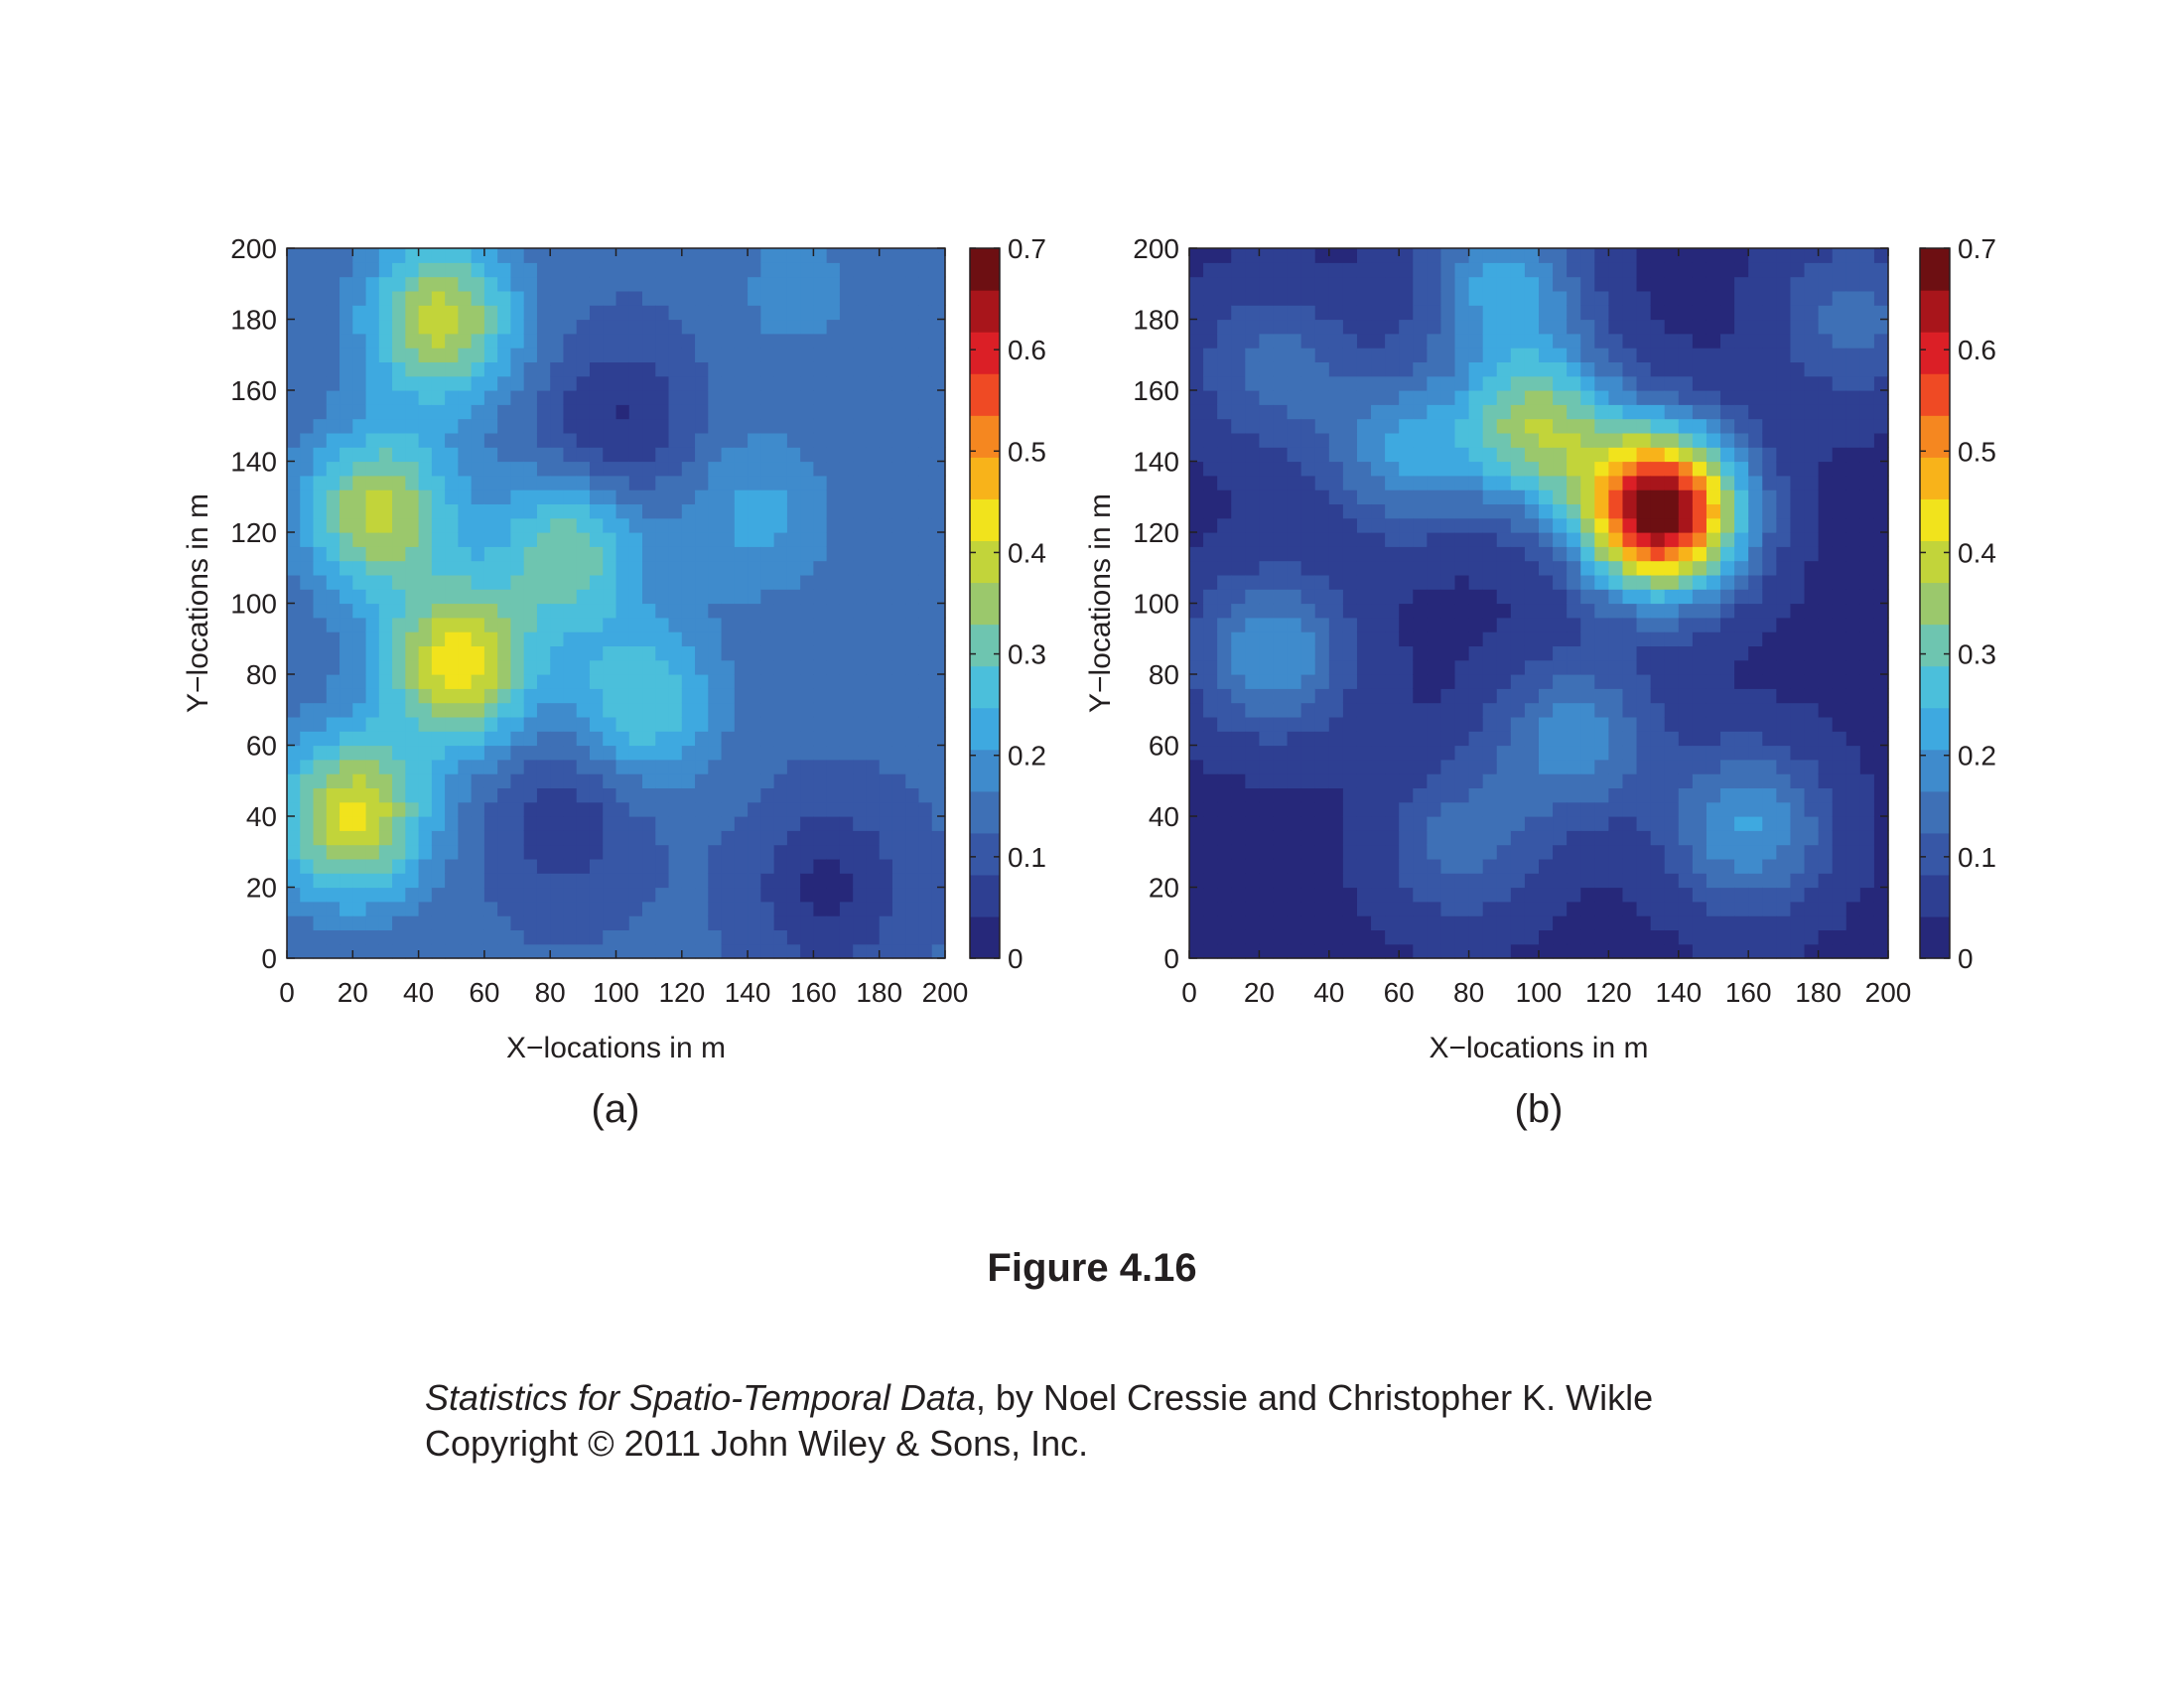 This screenshot has height=1688, width=2184. I want to click on colorbar-swatch, so click(985, 937).